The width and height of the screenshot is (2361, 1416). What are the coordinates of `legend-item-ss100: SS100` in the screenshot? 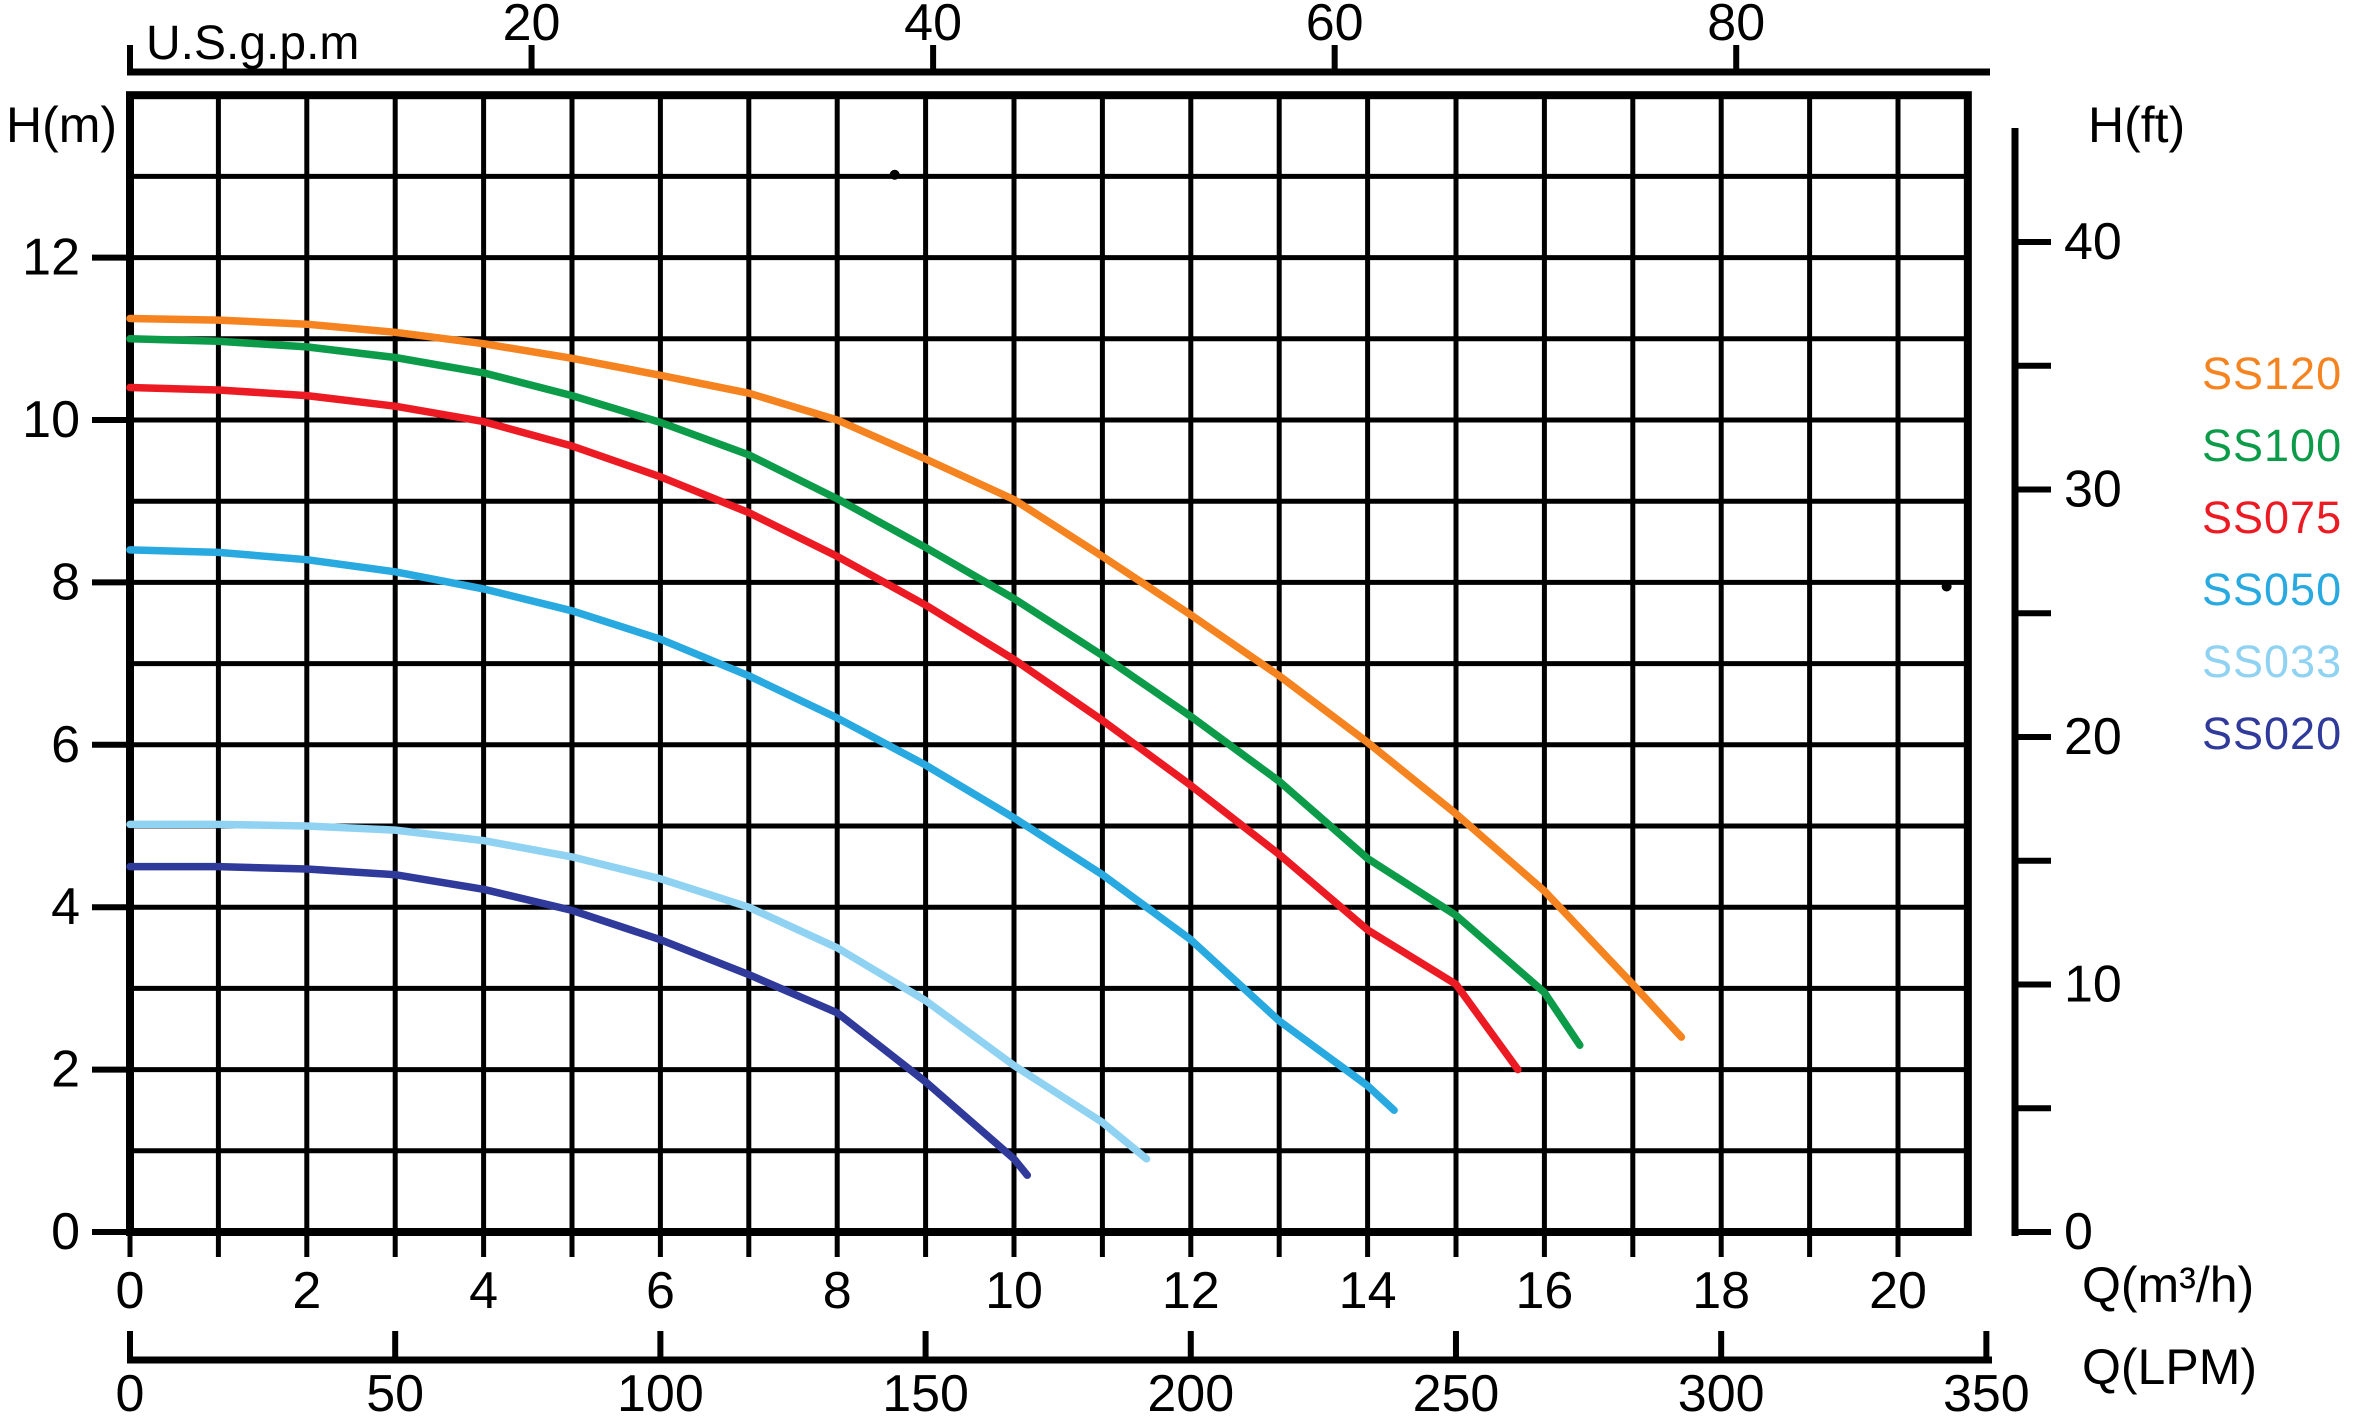 It's located at (2272, 445).